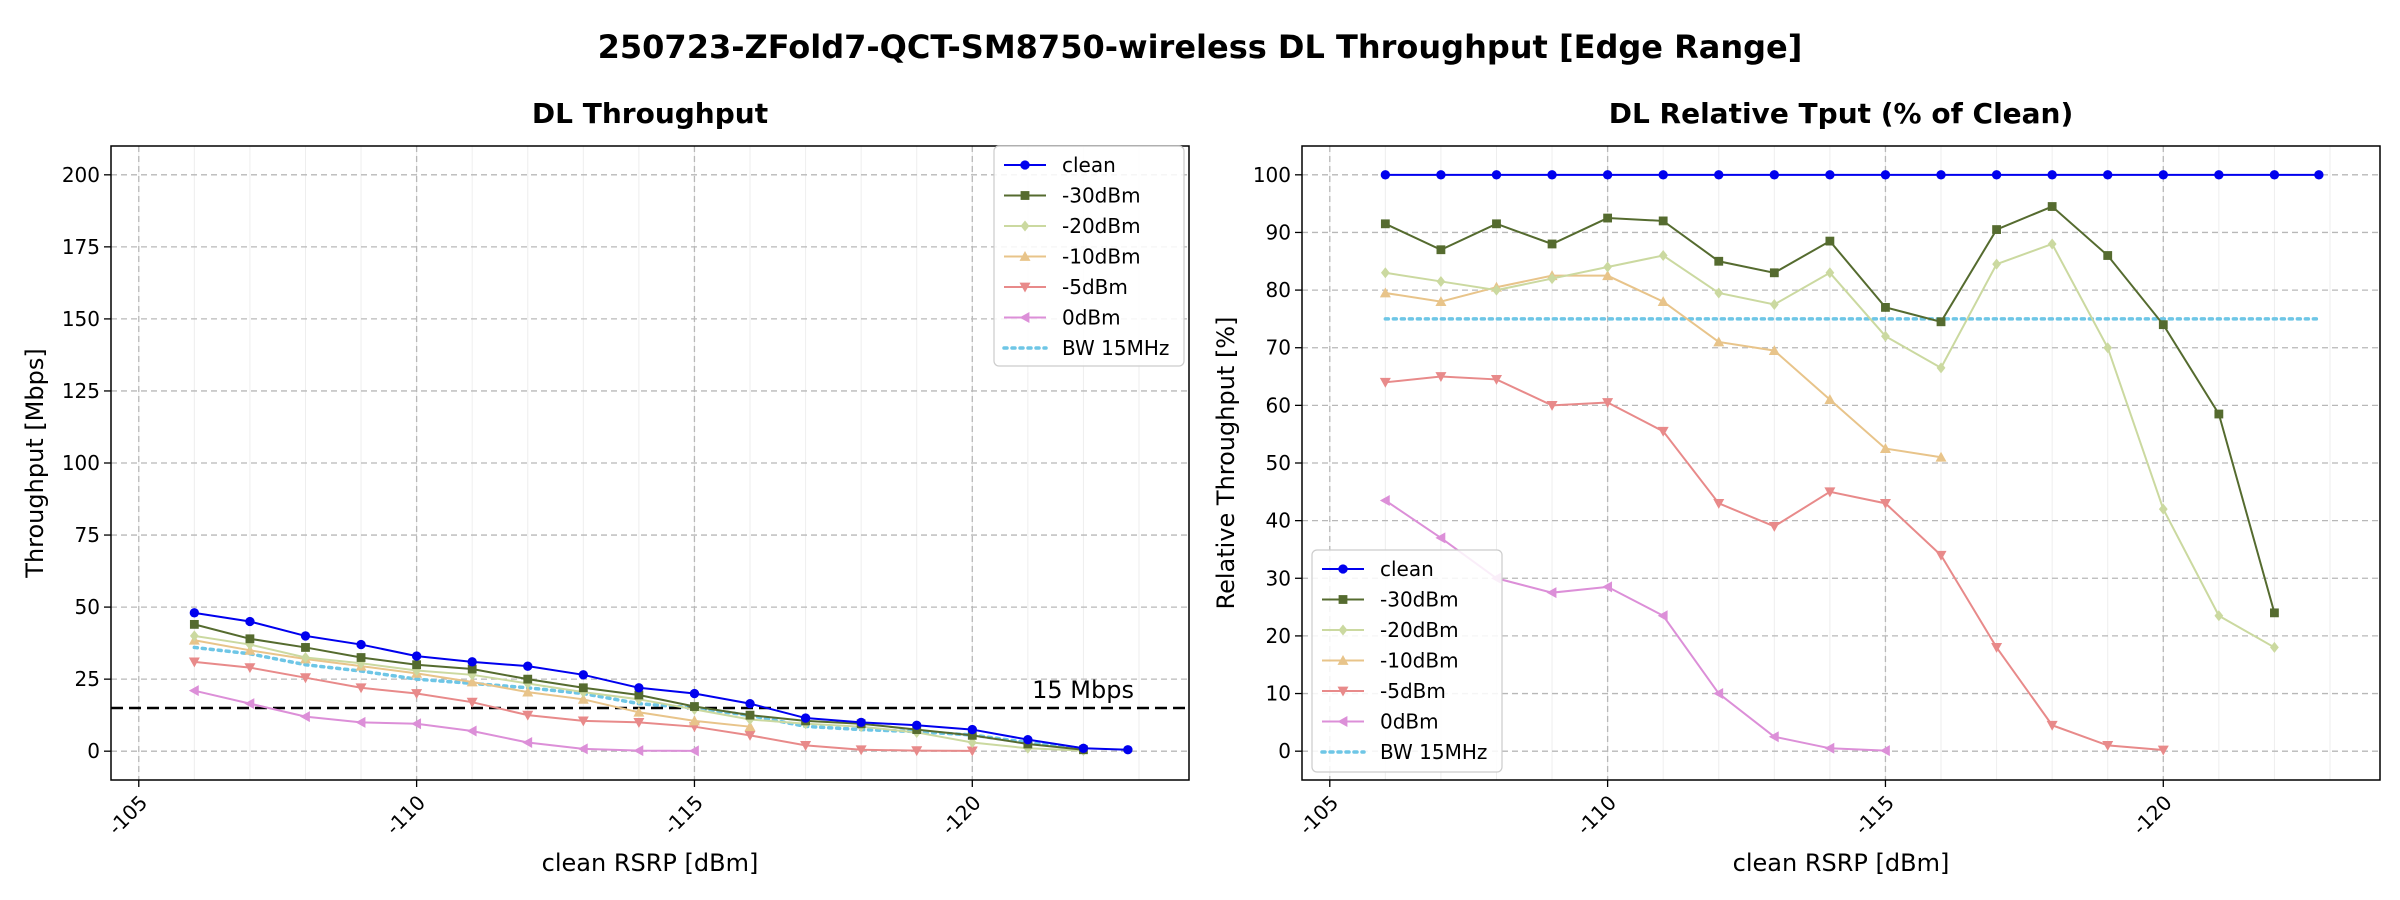  What do you see at coordinates (1272, 175) in the screenshot?
I see `y-tick-label: 100` at bounding box center [1272, 175].